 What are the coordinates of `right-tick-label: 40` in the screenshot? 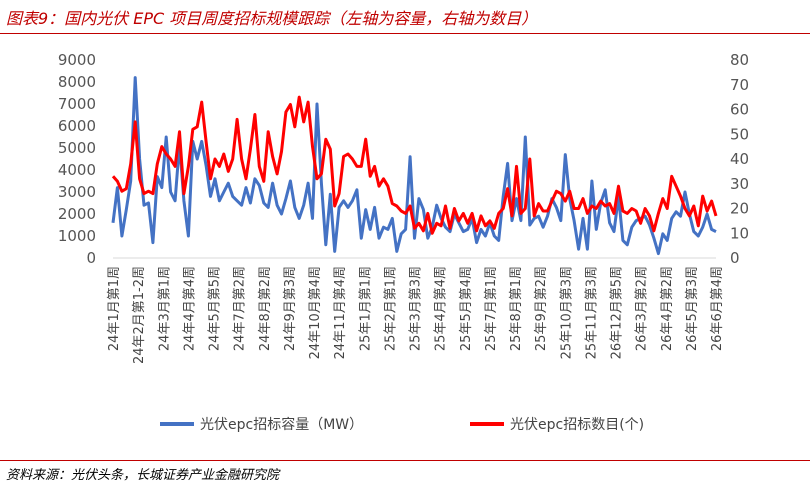 It's located at (739, 159).